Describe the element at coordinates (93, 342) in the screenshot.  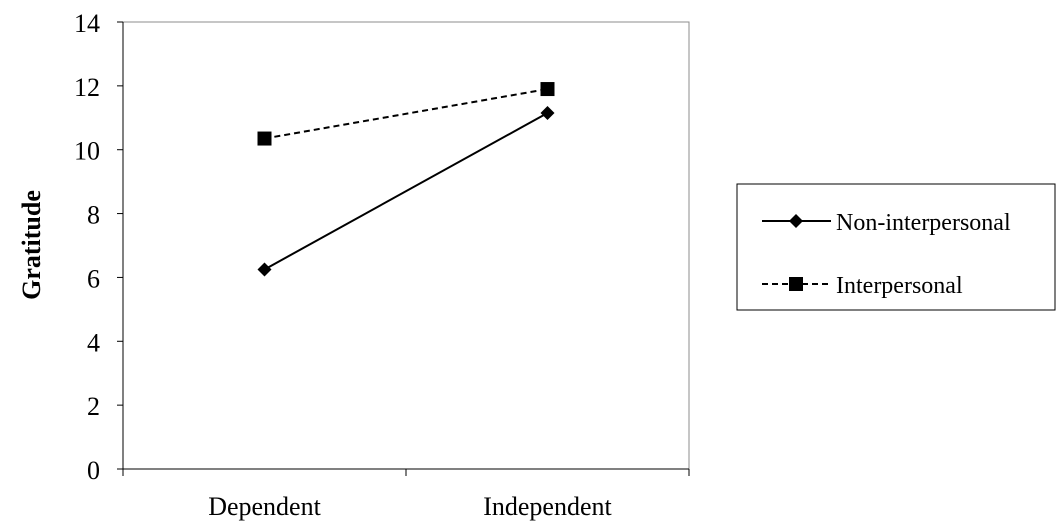
I see `y-tick-label: 4` at that location.